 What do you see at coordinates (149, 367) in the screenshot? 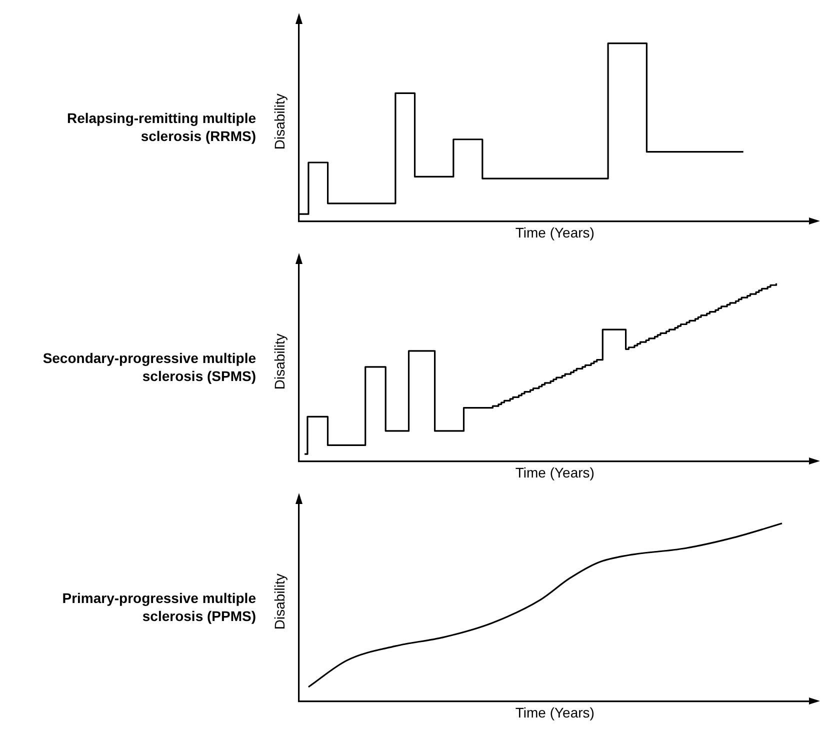
I see `text: Secondary-progressive multiple sclerosis (SPMS)` at bounding box center [149, 367].